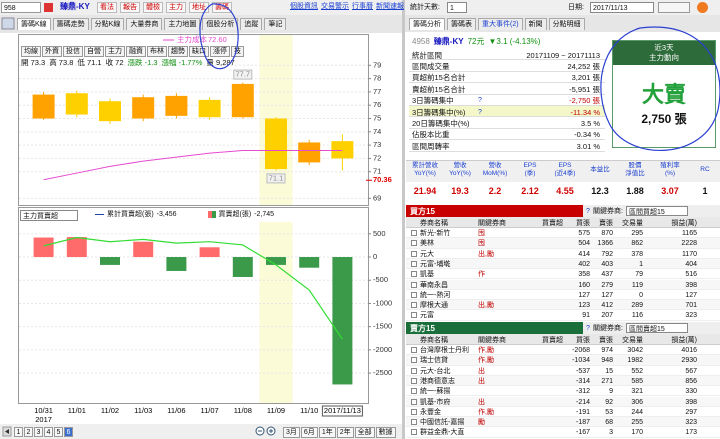 This screenshot has width=720, height=439. I want to click on toolbar-link: 個股資訊, so click(304, 6).